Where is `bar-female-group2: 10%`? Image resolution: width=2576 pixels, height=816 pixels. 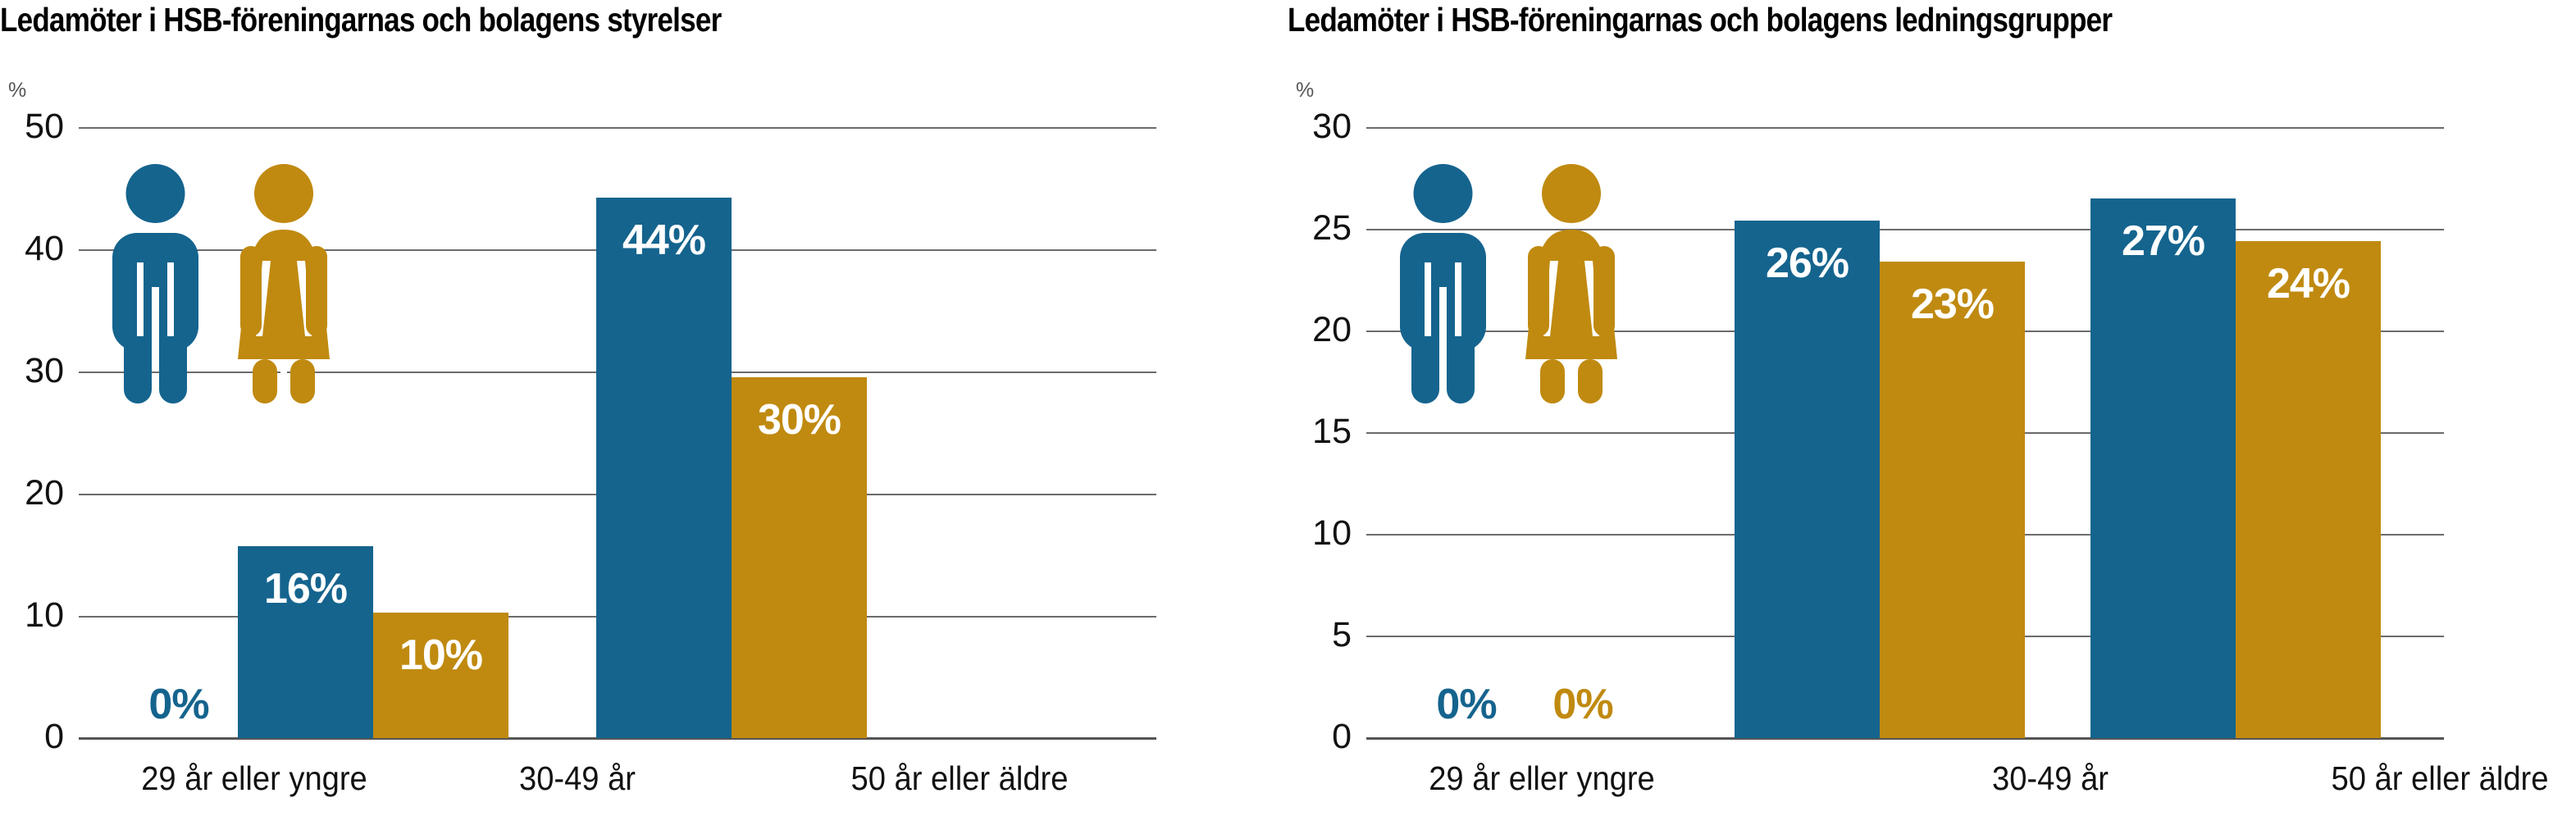
bar-female-group2: 10% is located at coordinates (440, 675).